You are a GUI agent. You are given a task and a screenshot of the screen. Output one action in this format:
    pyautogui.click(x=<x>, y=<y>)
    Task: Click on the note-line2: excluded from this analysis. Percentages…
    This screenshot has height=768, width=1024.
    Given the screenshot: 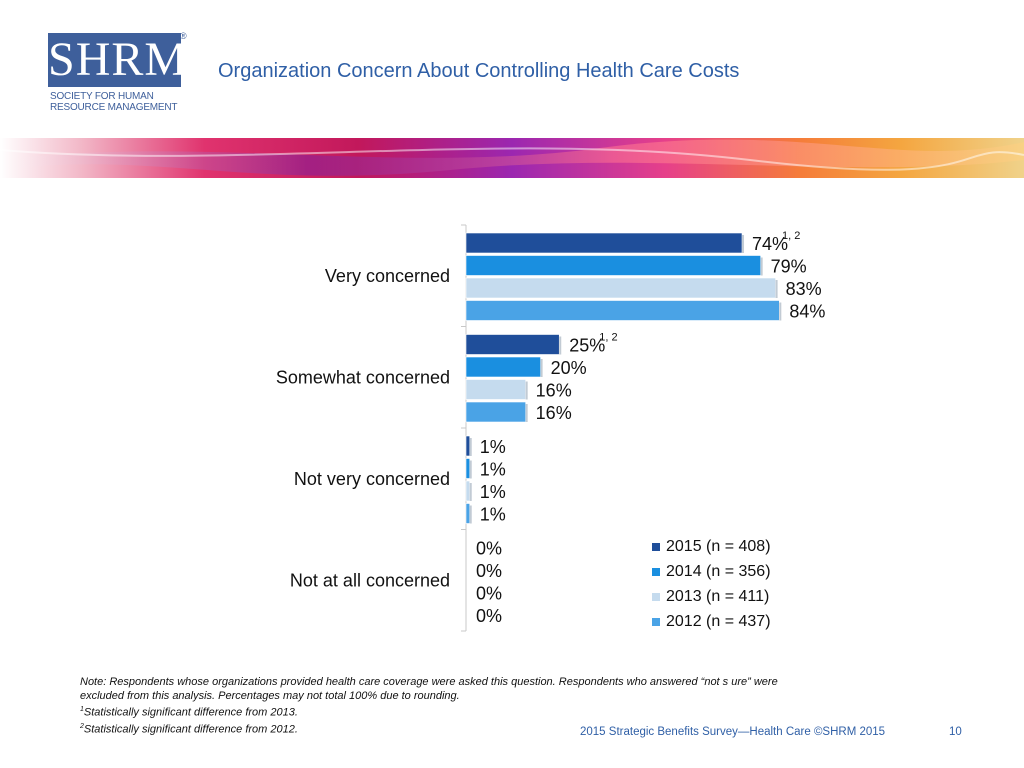 What is the action you would take?
    pyautogui.click(x=270, y=695)
    